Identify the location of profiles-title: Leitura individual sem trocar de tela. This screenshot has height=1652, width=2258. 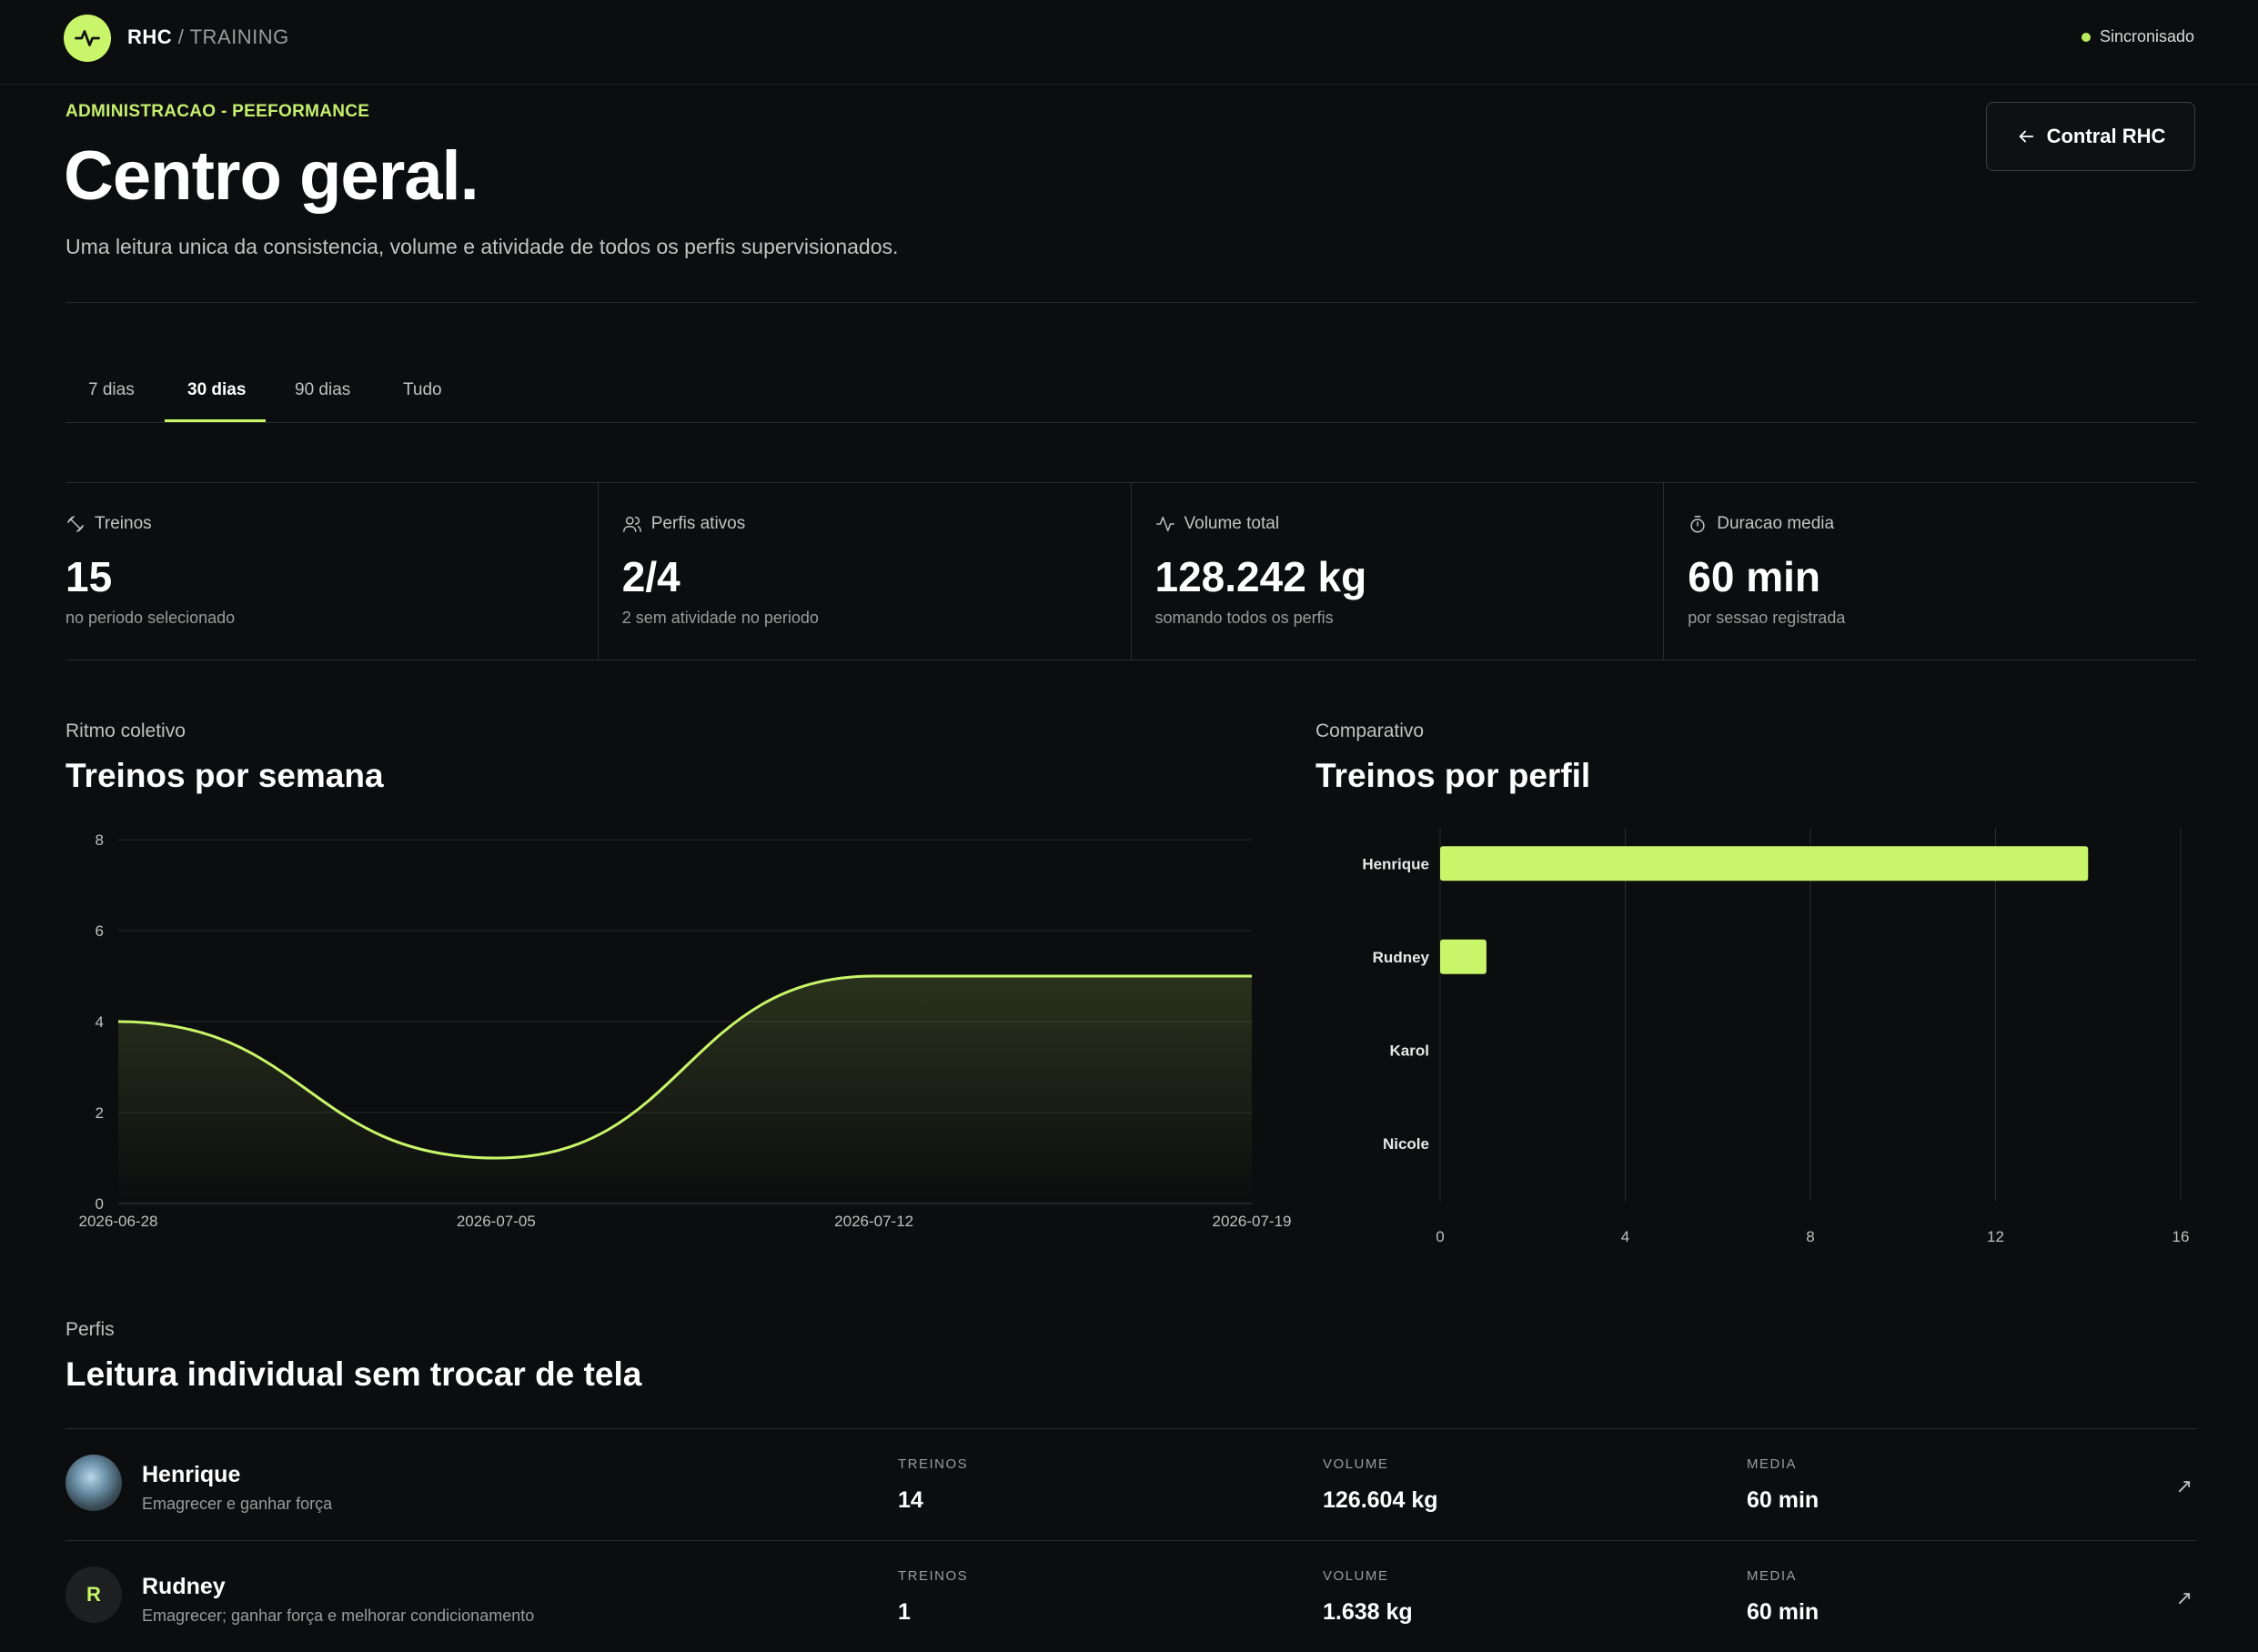
(353, 1374).